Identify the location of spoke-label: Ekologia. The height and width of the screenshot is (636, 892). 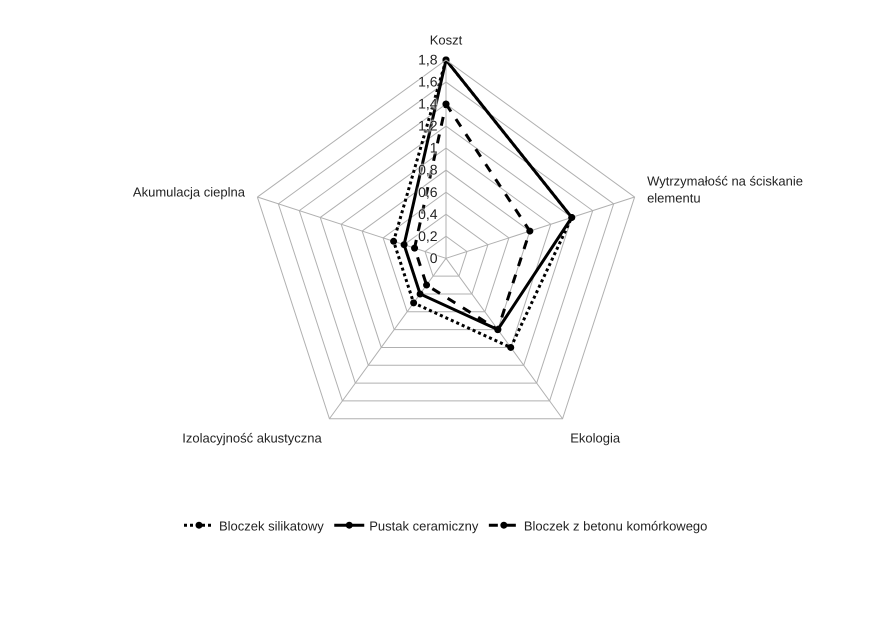
(595, 438).